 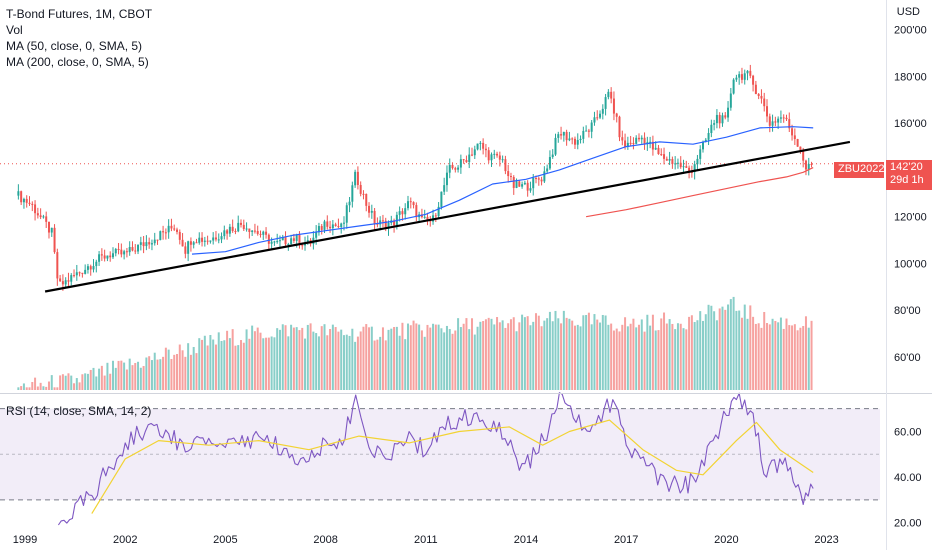 I want to click on symbol-title: T-Bond Futures, 1M, CBOT, so click(x=79, y=14).